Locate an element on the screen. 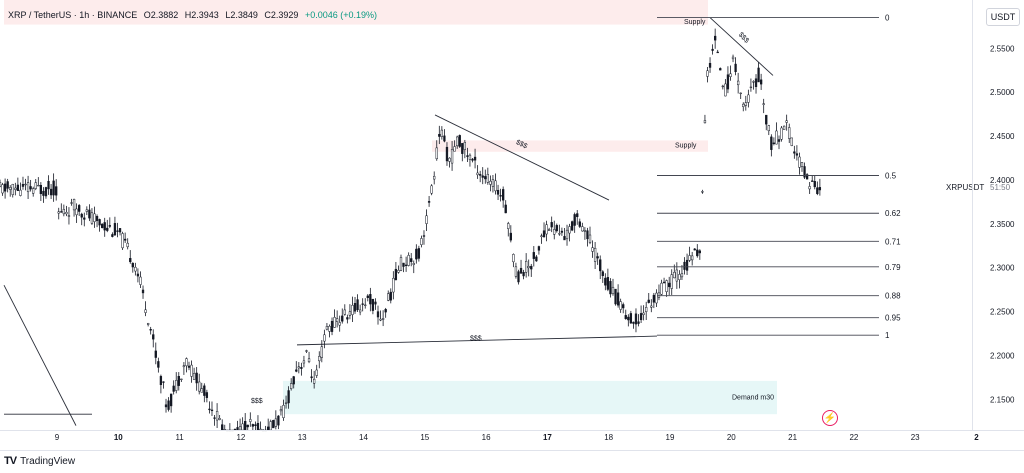 The image size is (1024, 473). fib-label: 0.62 is located at coordinates (893, 213).